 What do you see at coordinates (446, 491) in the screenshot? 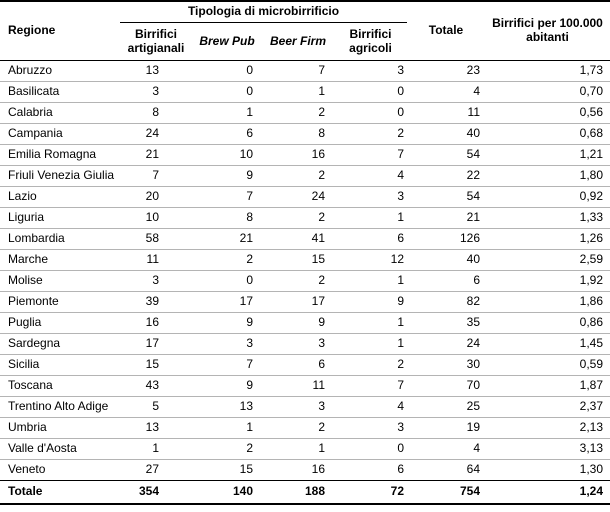
I see `totale-cell: 754` at bounding box center [446, 491].